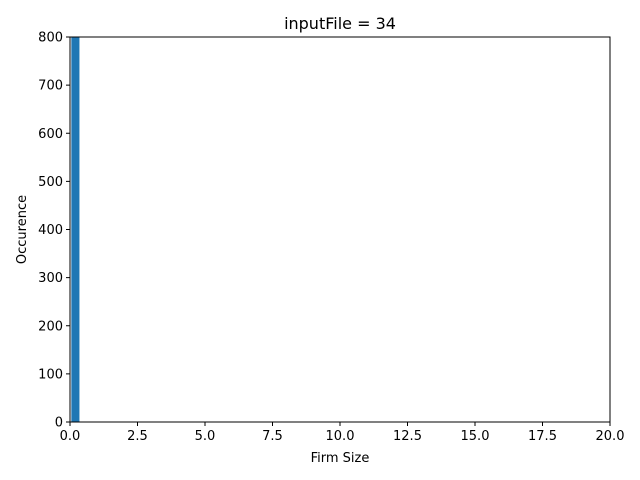  I want to click on x-axis-ticks: 0.0 2.5 5.0 7.5 10.0 12.5 15.0 17.5 20.0, so click(342, 433).